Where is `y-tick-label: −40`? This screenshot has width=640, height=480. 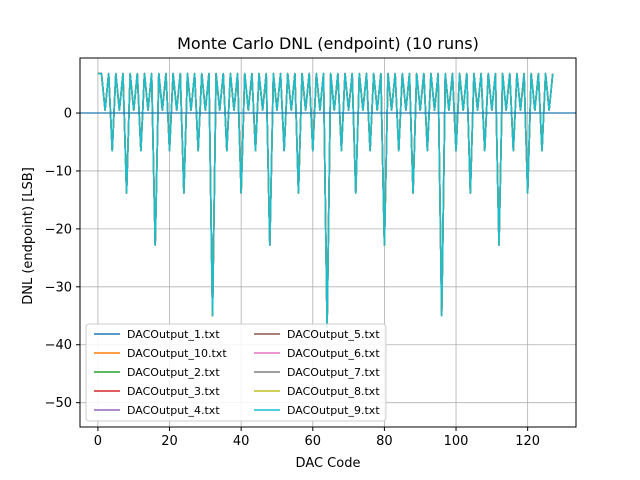
y-tick-label: −40 is located at coordinates (58, 345).